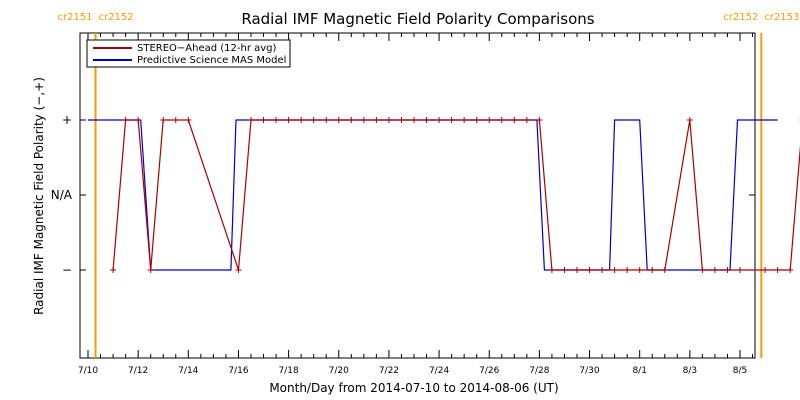 This screenshot has height=400, width=800. Describe the element at coordinates (138, 371) in the screenshot. I see `x-tick-label: 7/12` at that location.